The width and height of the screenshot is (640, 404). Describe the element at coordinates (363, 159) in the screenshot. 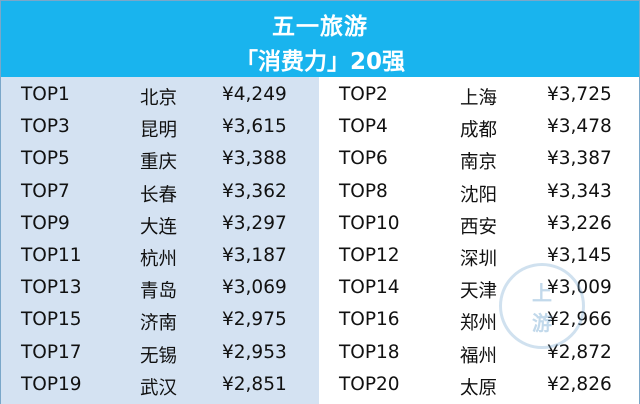

I see `rank-label: TOP6` at that location.